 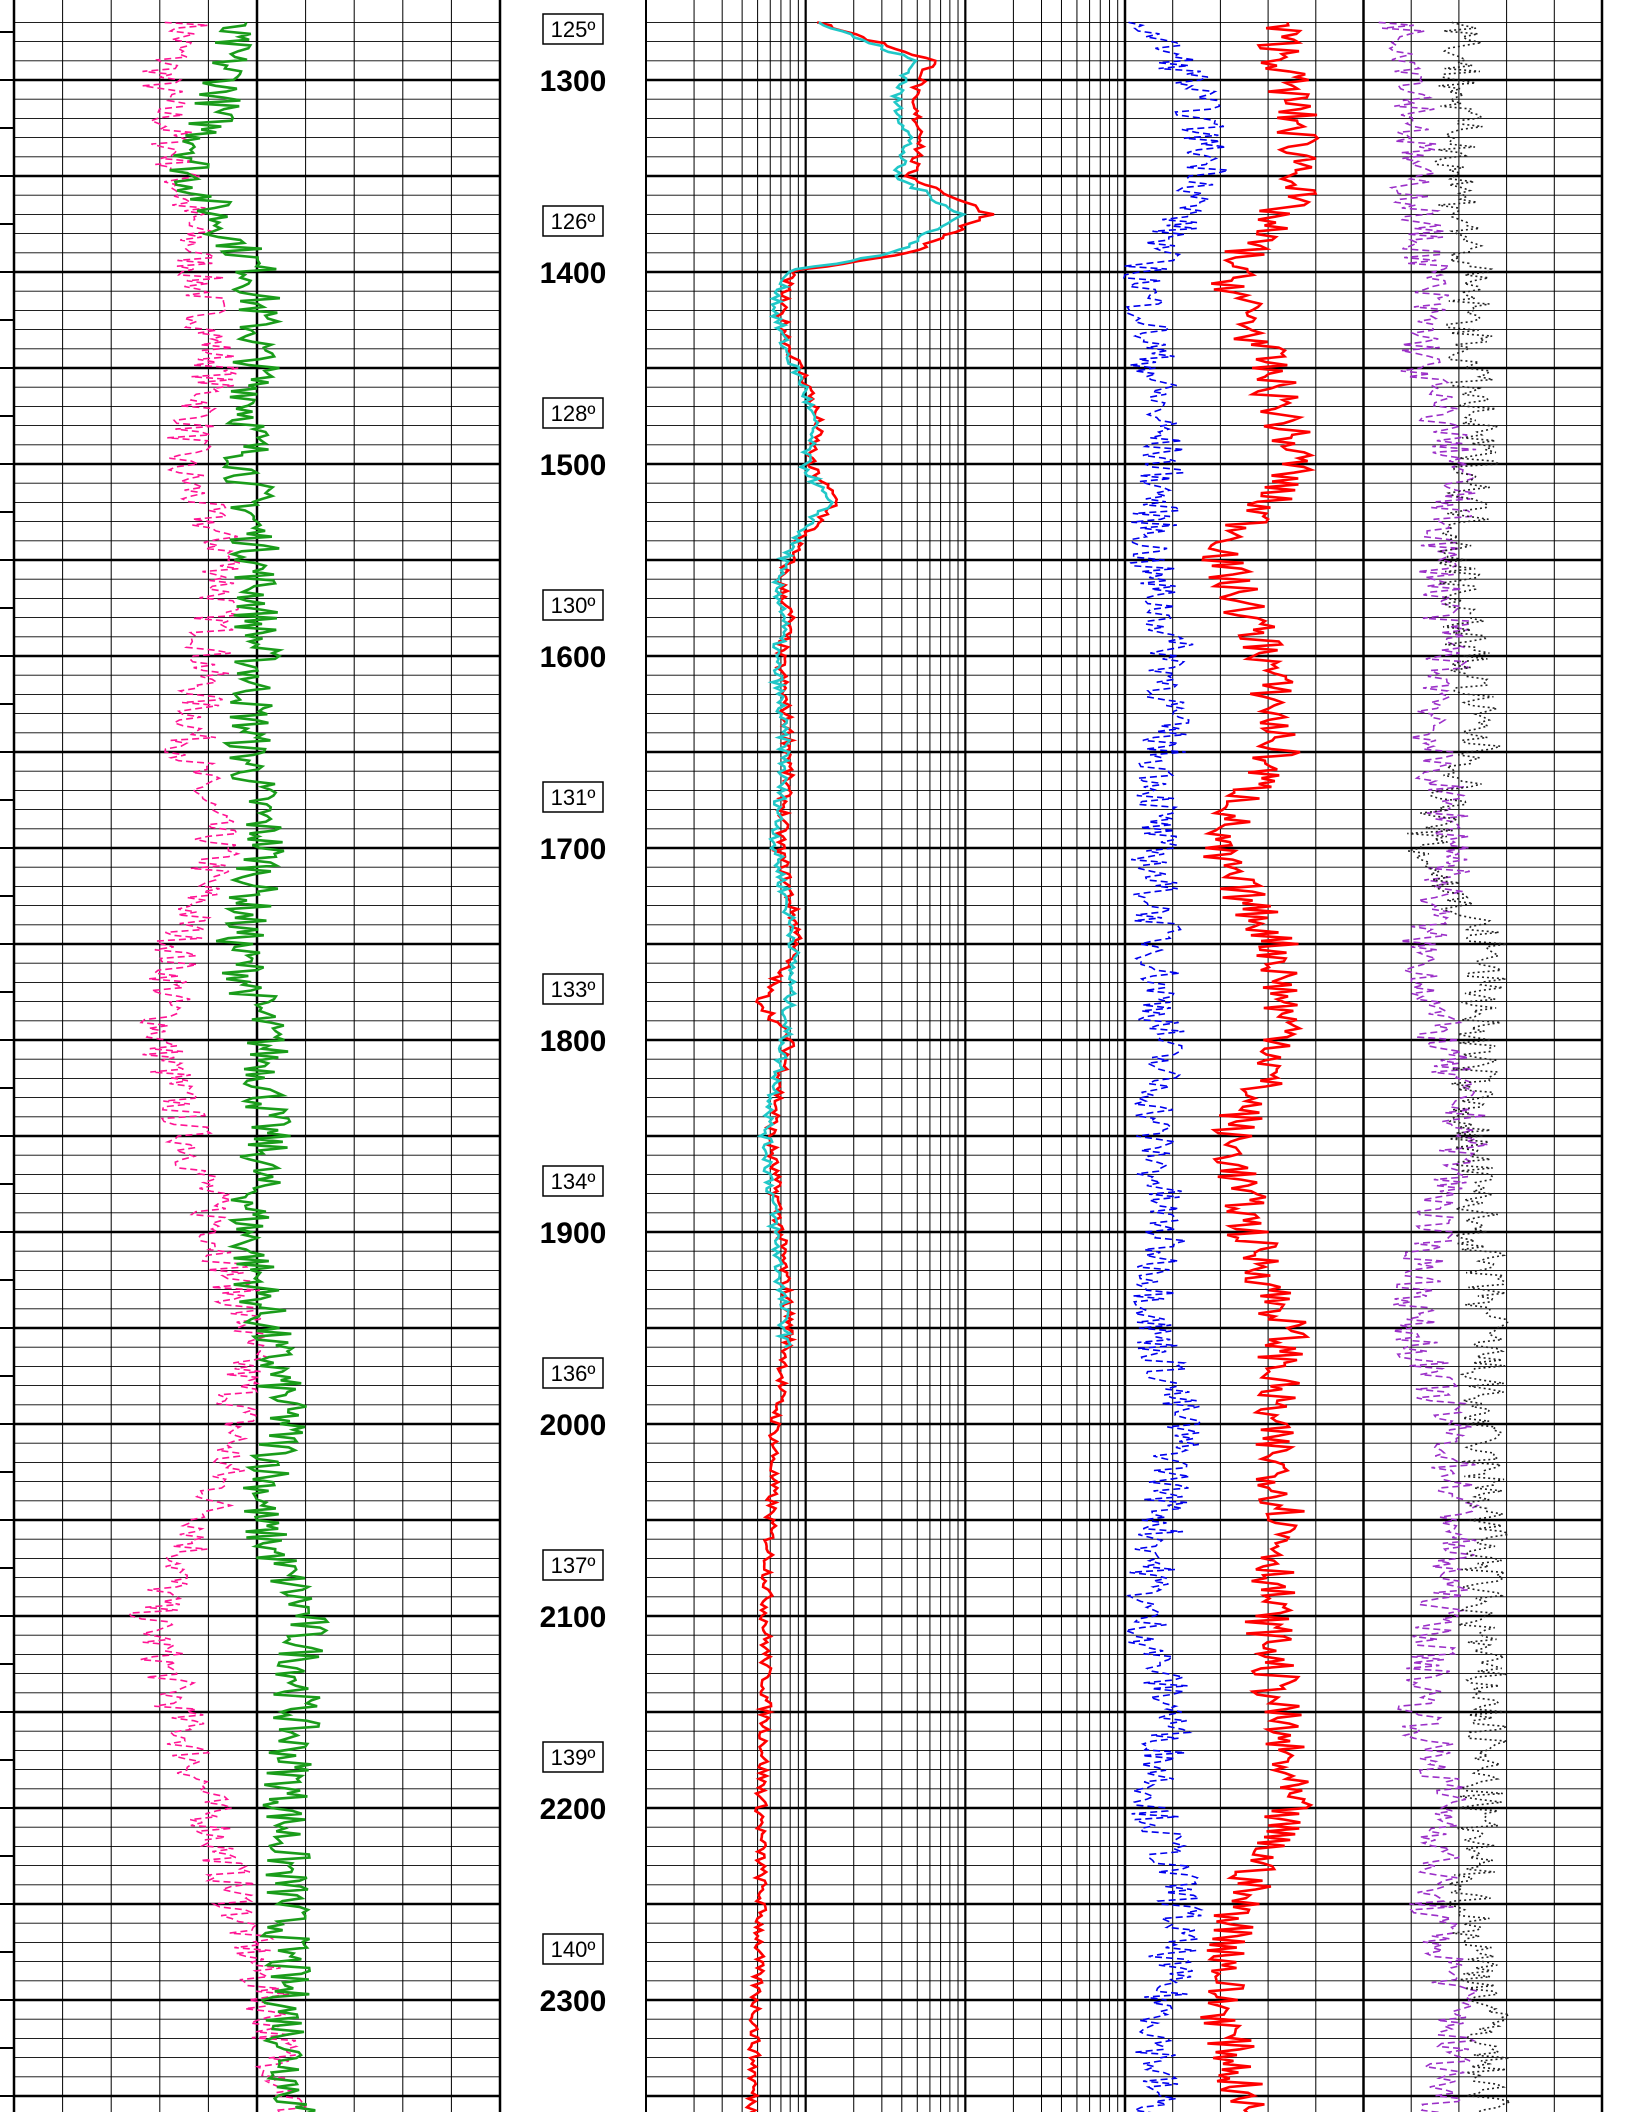 What do you see at coordinates (573, 465) in the screenshot?
I see `depth-tick-label: 1500` at bounding box center [573, 465].